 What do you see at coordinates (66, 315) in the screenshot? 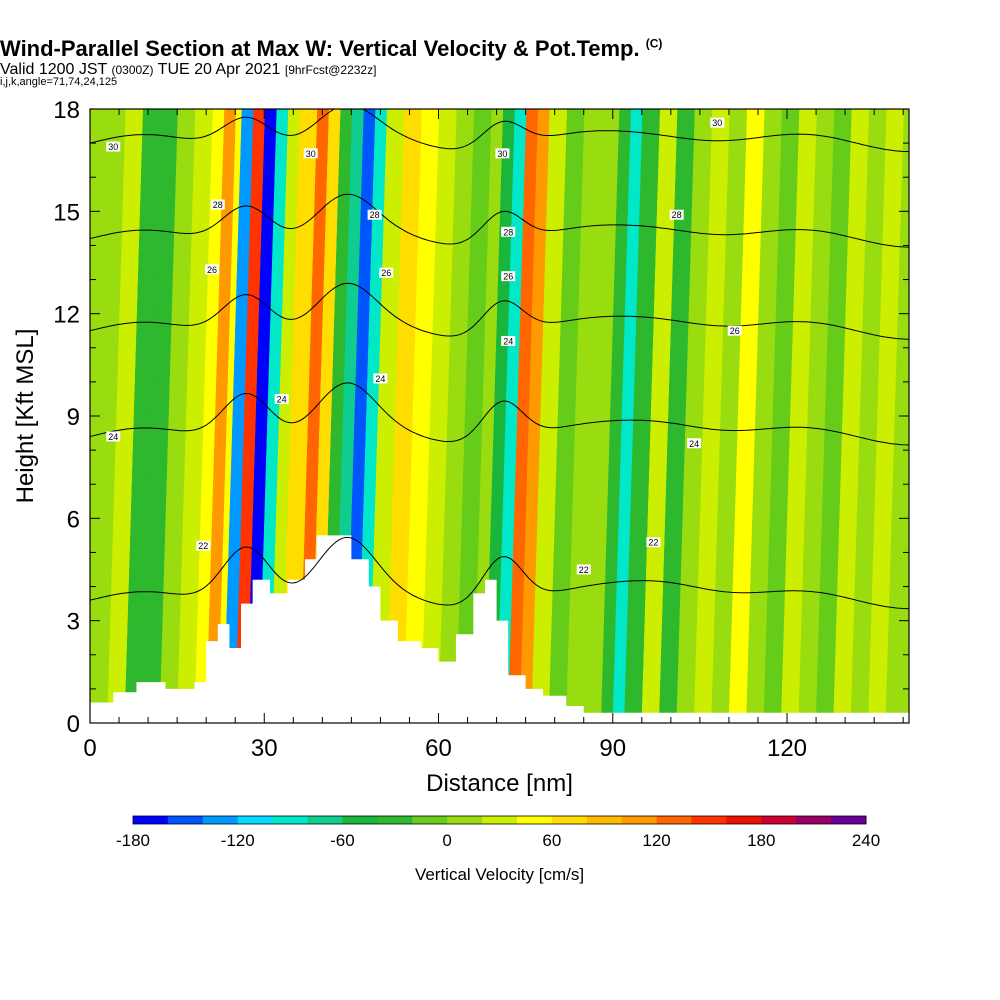
I see `y-tick-label: 12` at bounding box center [66, 315].